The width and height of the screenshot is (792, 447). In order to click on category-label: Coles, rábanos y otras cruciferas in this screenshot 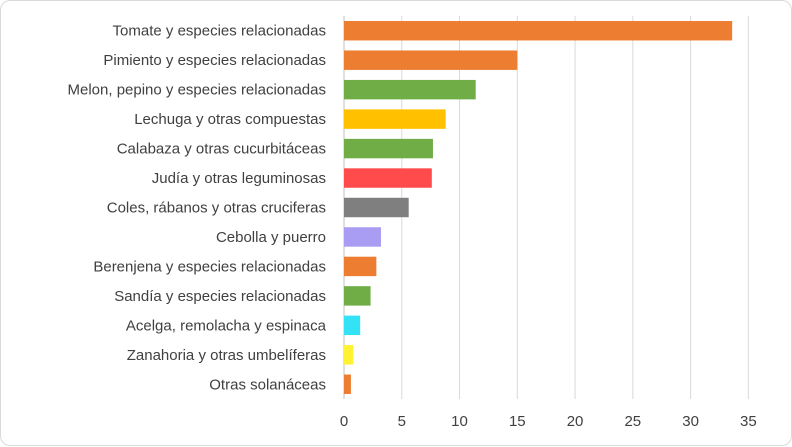, I will do `click(216, 208)`.